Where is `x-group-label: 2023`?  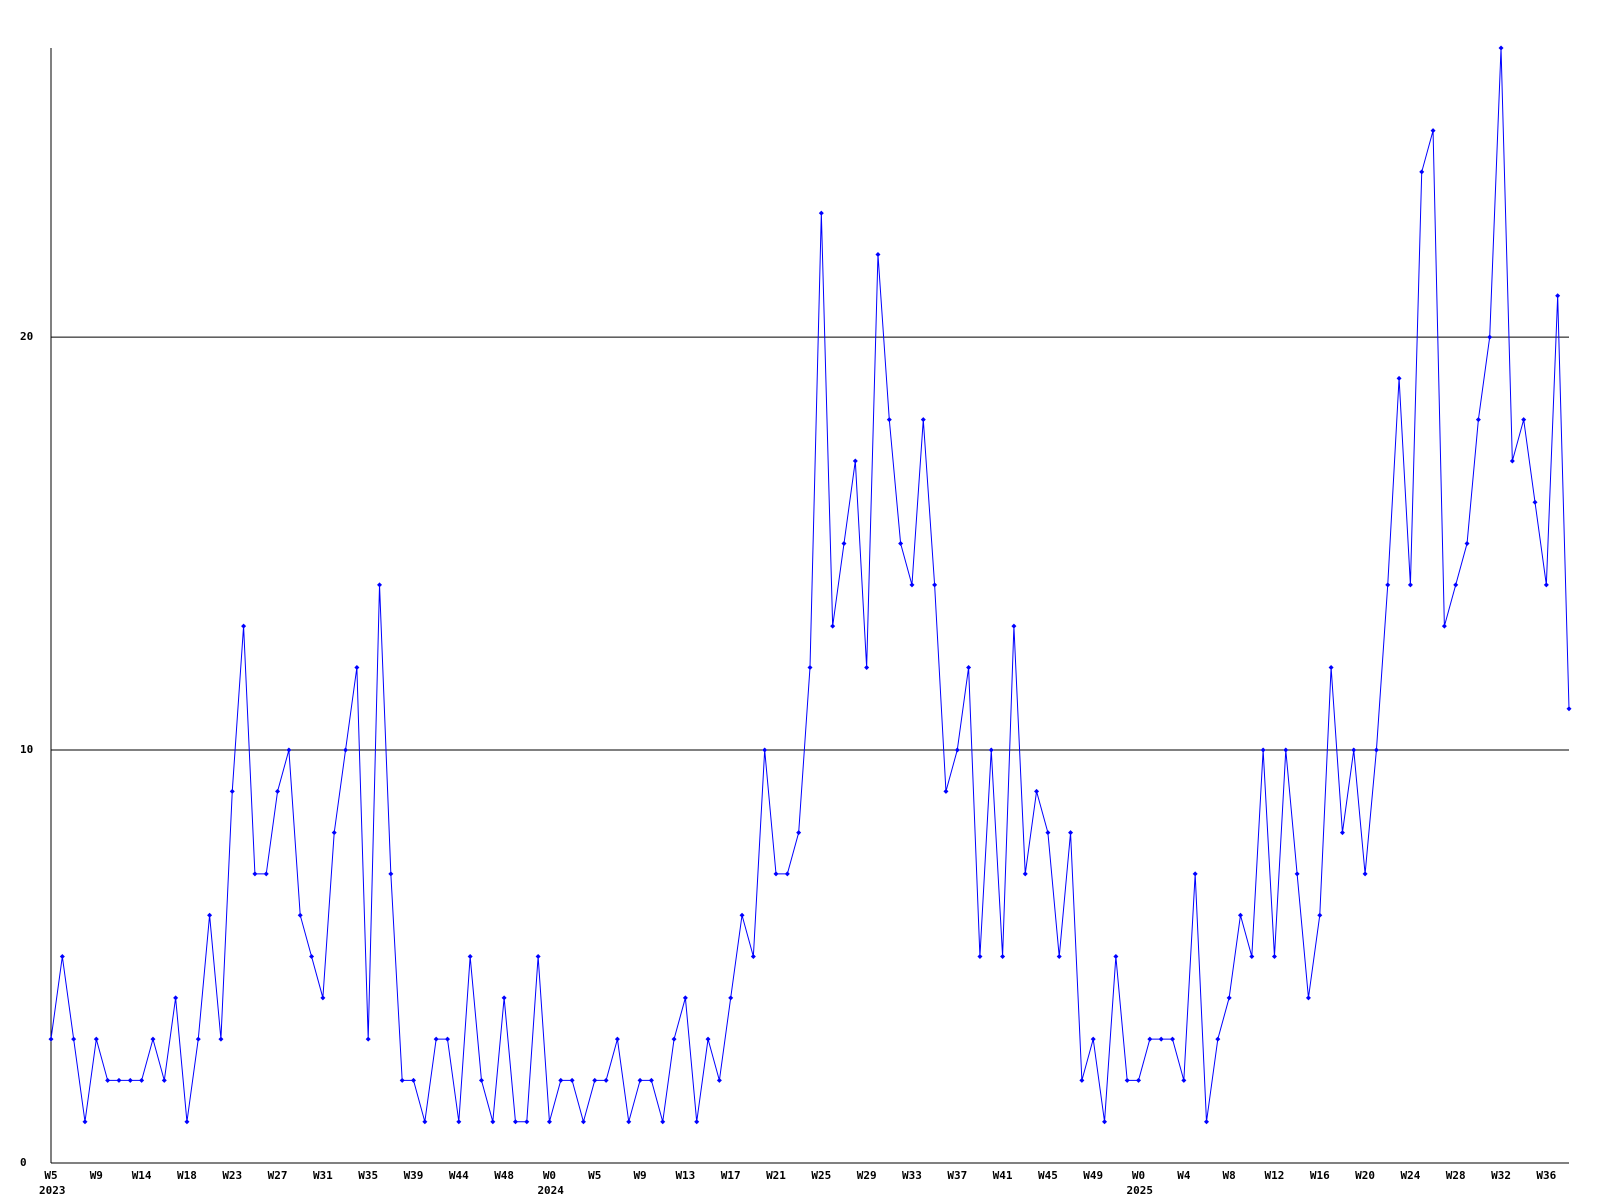
x-group-label: 2023 is located at coordinates (52, 1190).